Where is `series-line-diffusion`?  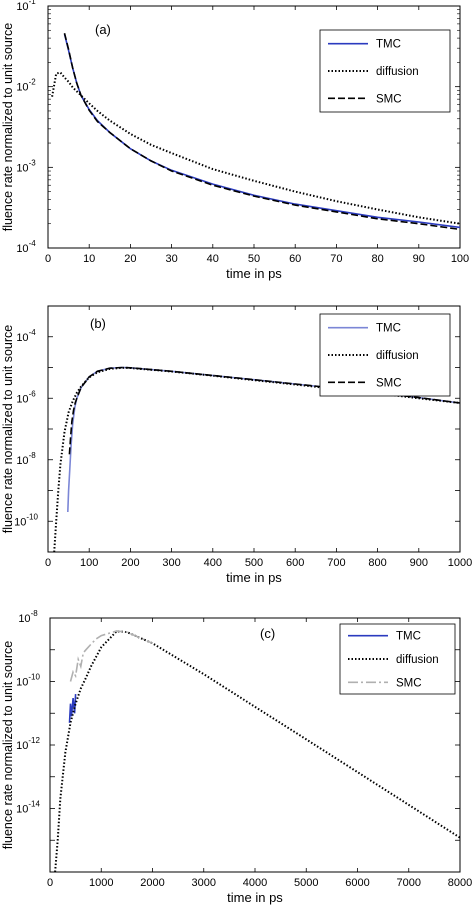 series-line-diffusion is located at coordinates (255, 148).